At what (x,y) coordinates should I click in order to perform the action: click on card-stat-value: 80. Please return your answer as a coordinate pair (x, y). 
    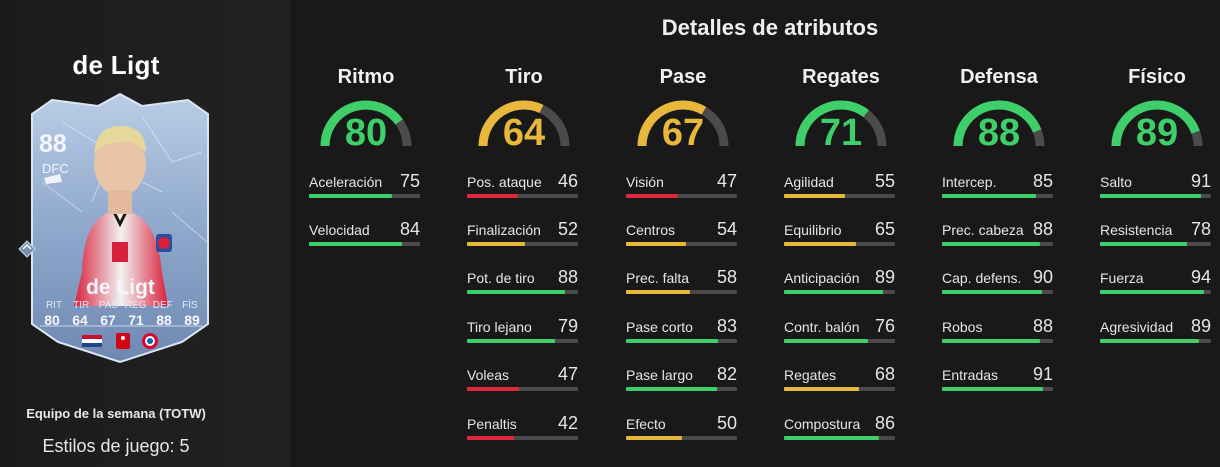
    Looking at the image, I should click on (52, 320).